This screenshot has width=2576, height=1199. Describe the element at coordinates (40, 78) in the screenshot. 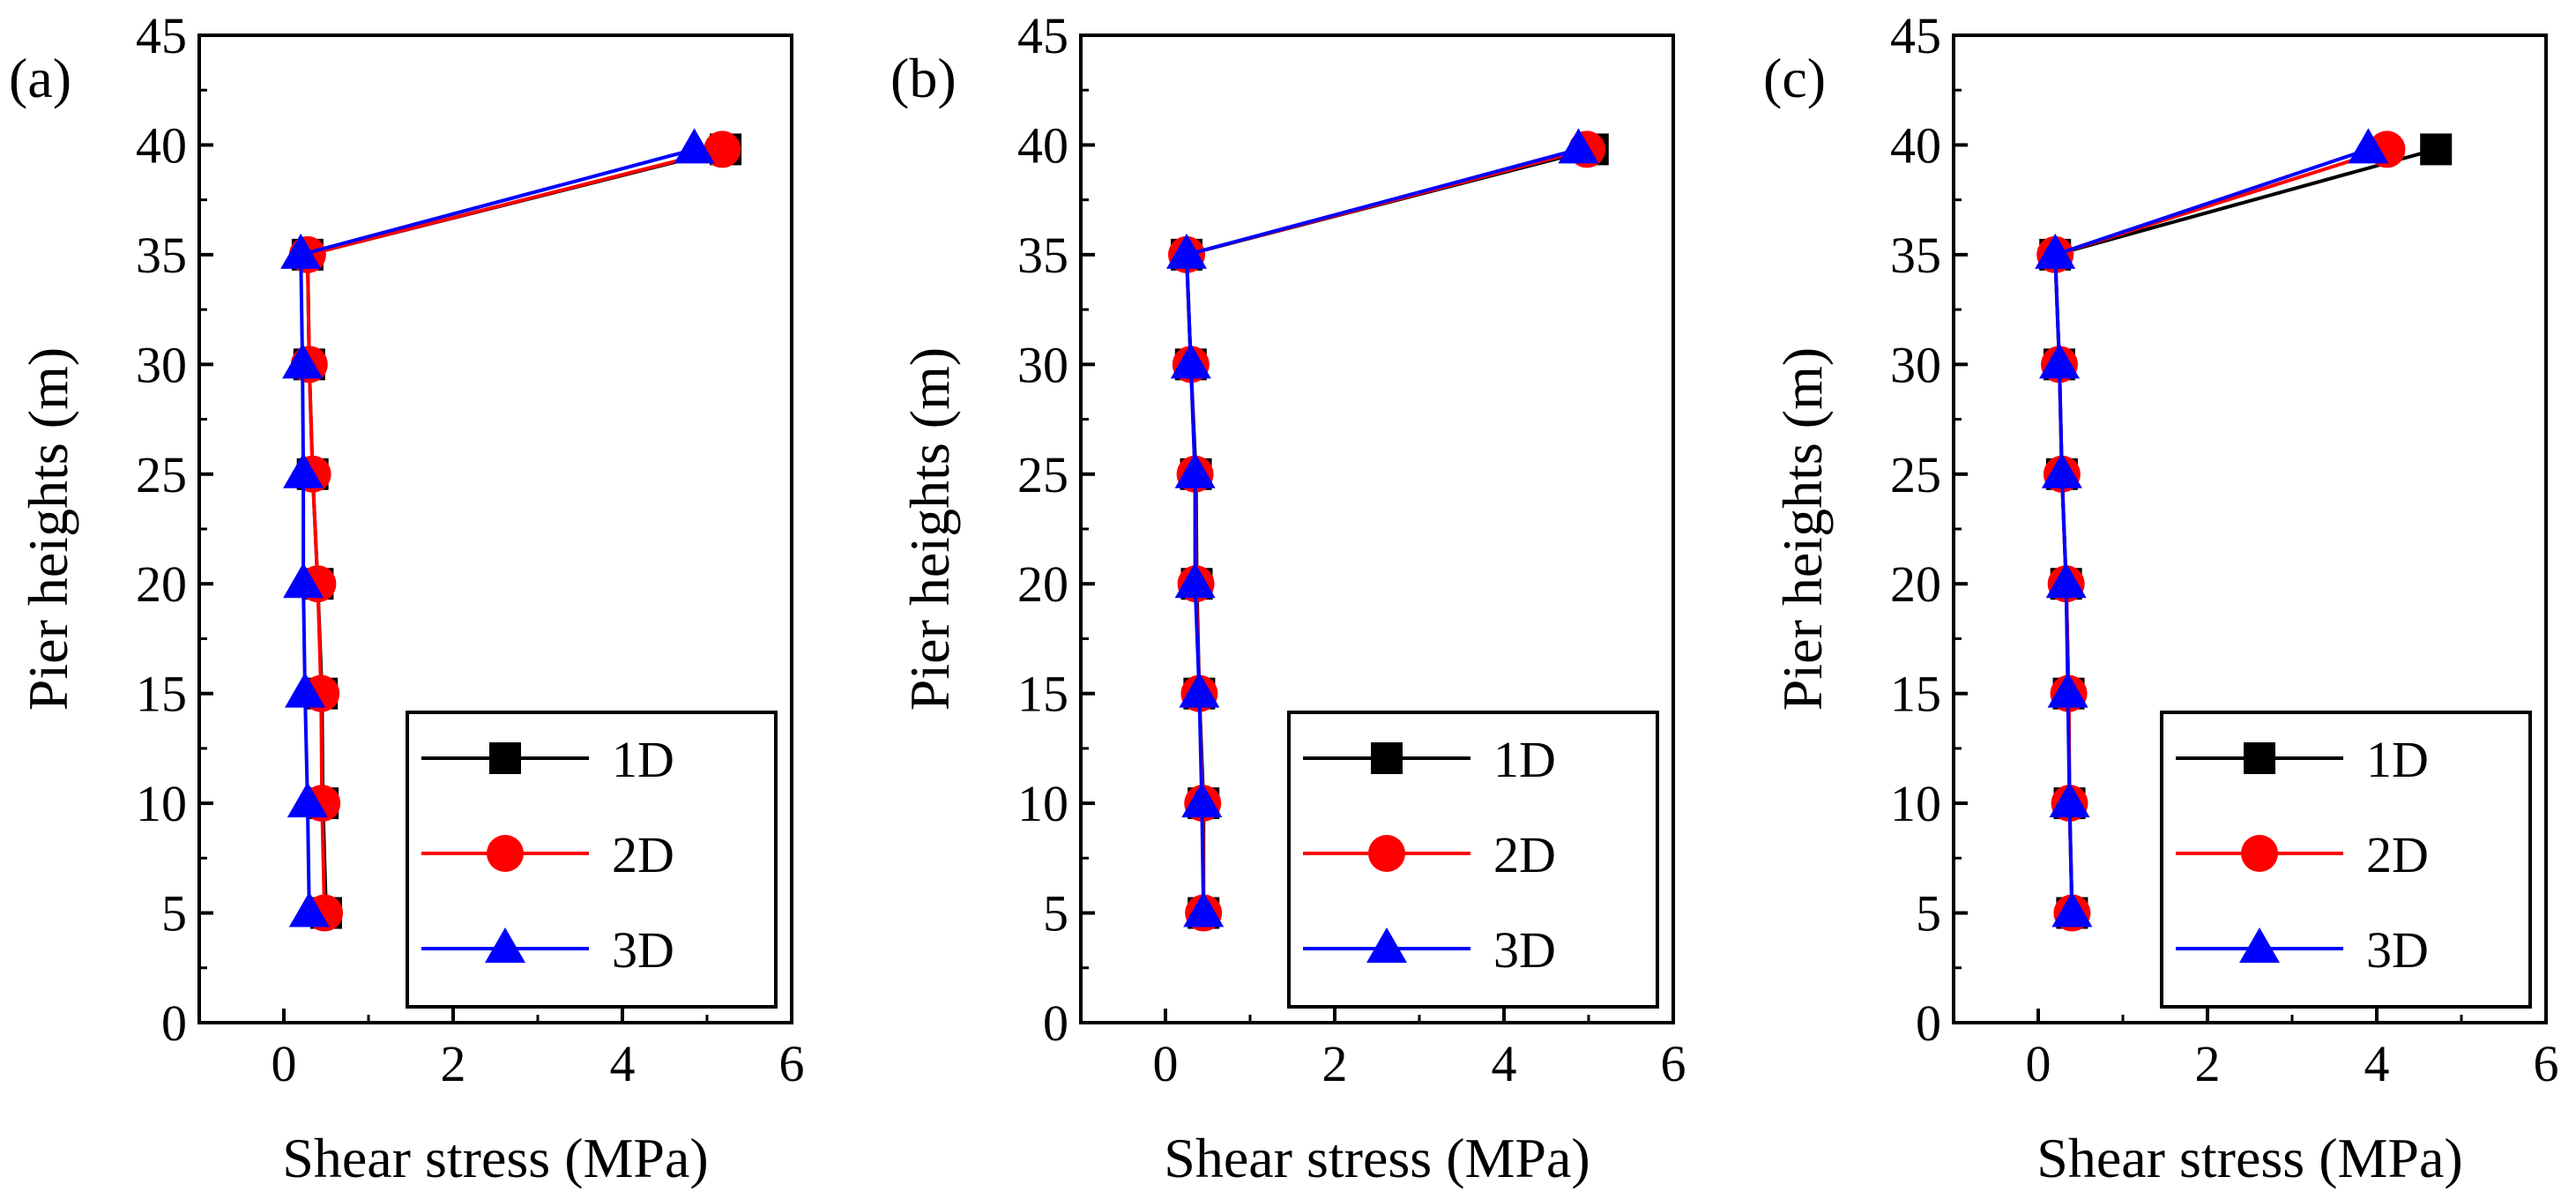

I see `panel-label: (a)` at that location.